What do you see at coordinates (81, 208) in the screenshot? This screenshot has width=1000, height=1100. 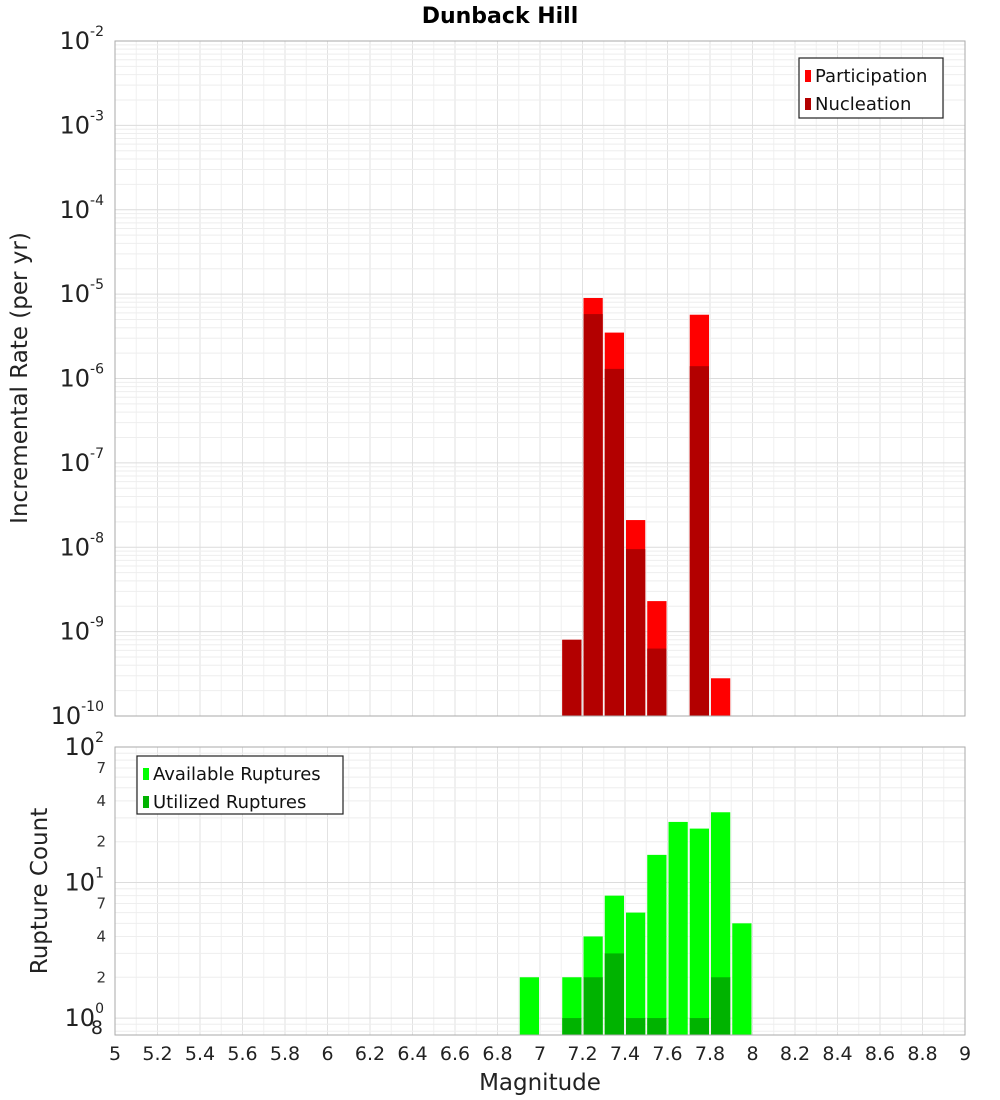 I see `rate-y-tick-label: 10⁻⁴` at bounding box center [81, 208].